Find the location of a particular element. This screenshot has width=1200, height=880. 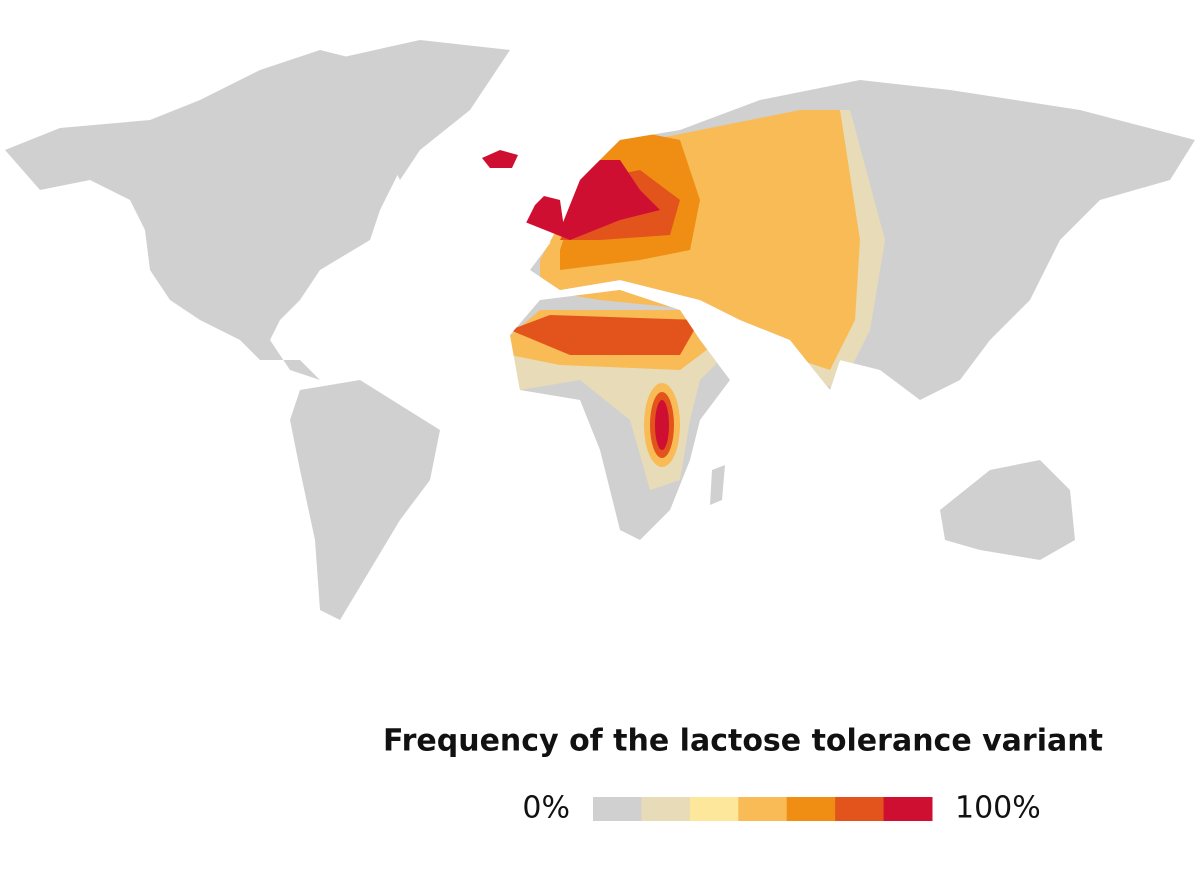

legend-min-label: 0% is located at coordinates (546, 808).